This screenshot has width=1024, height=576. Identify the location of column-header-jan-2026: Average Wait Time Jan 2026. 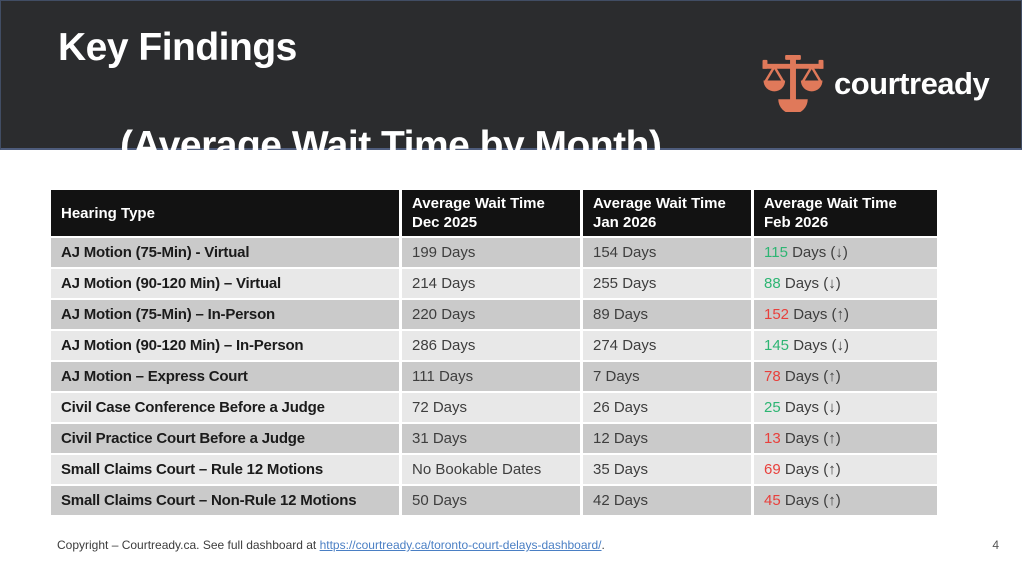
(668, 214).